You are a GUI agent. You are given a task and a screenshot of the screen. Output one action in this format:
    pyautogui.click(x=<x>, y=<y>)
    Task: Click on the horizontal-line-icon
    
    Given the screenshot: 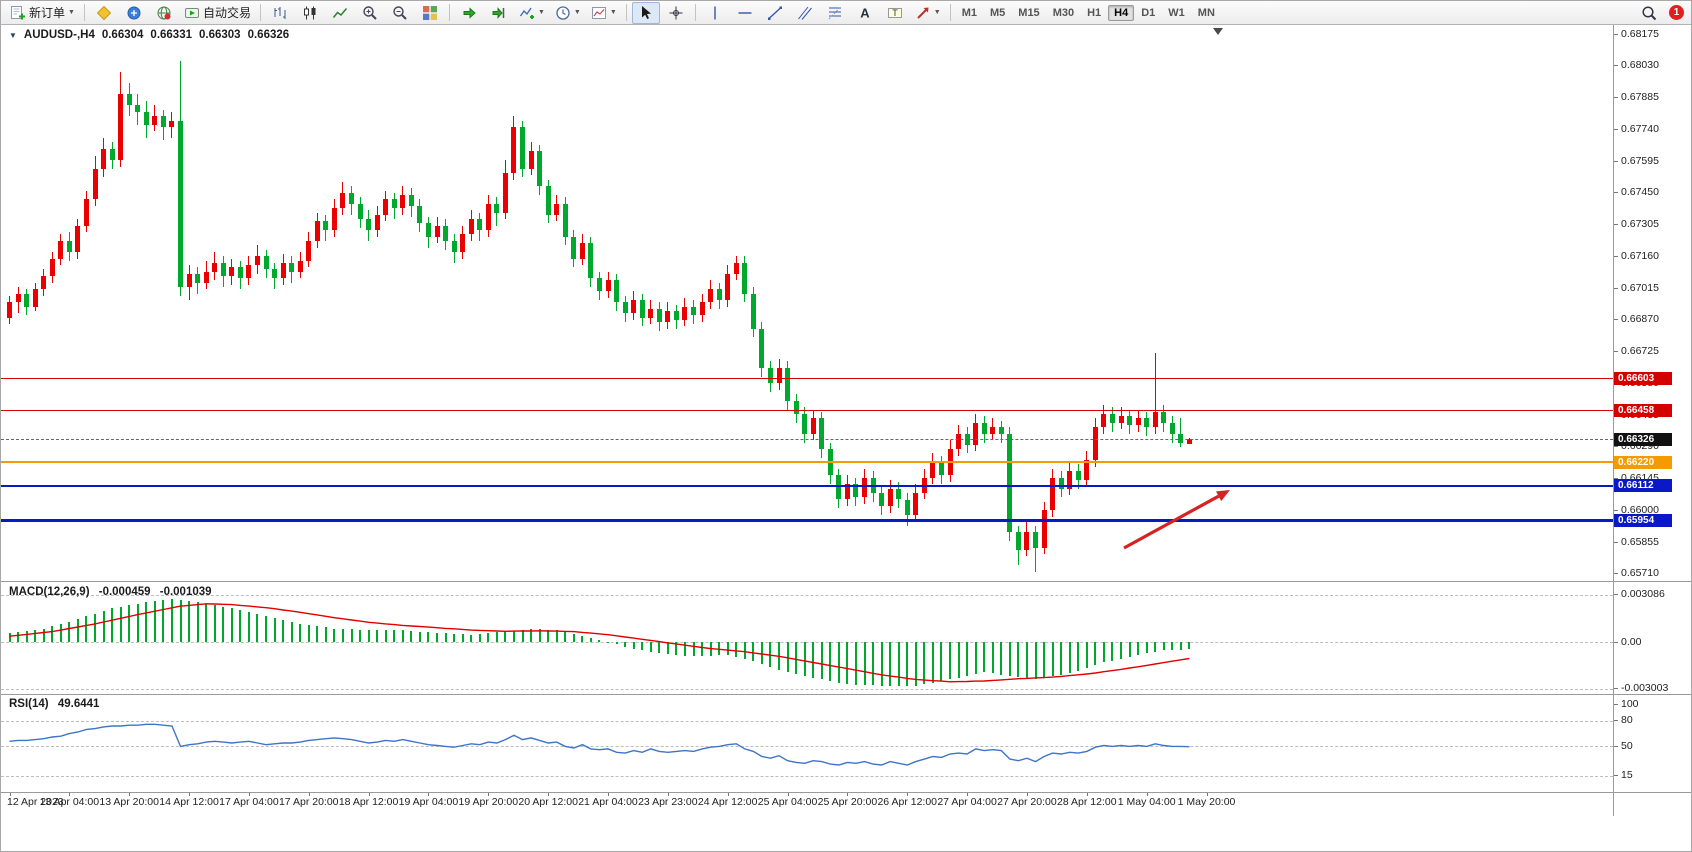 What is the action you would take?
    pyautogui.click(x=745, y=13)
    